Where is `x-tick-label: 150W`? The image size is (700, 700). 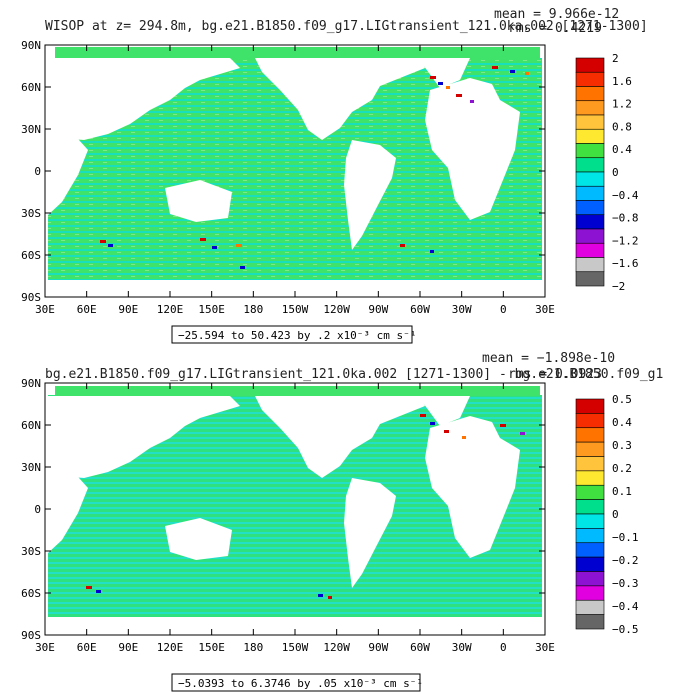
x-tick-label: 150W is located at coordinates (295, 647).